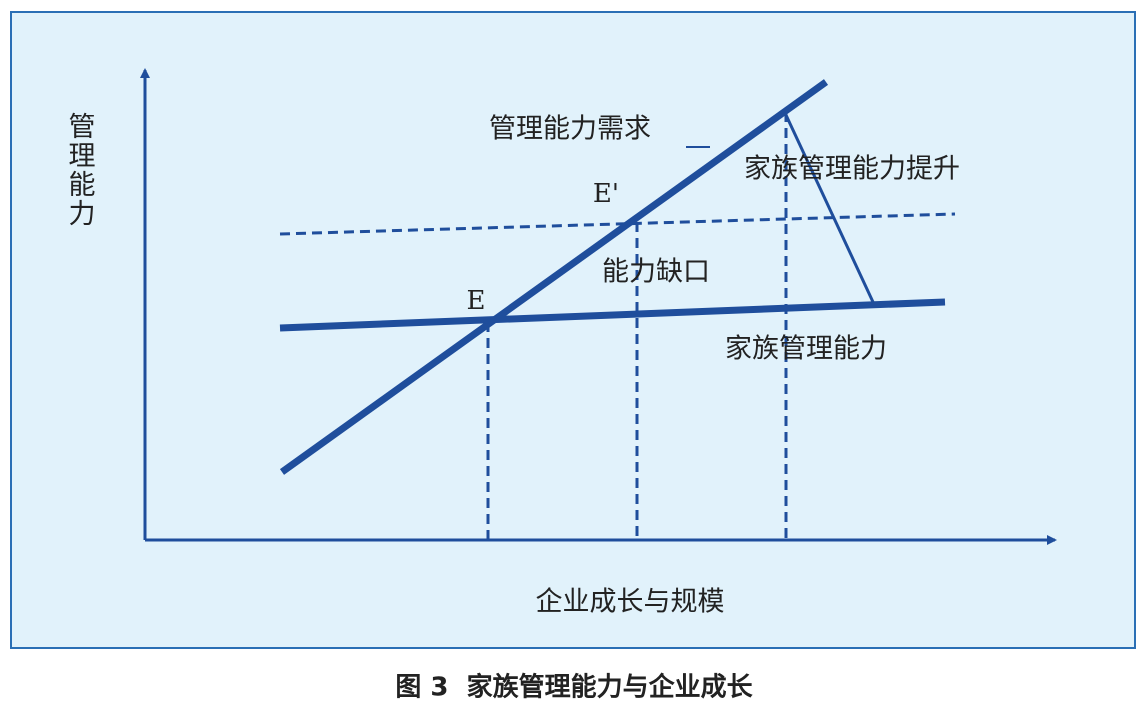 This screenshot has height=722, width=1144. Describe the element at coordinates (617, 224) in the screenshot. I see `raised-capability-line` at that location.